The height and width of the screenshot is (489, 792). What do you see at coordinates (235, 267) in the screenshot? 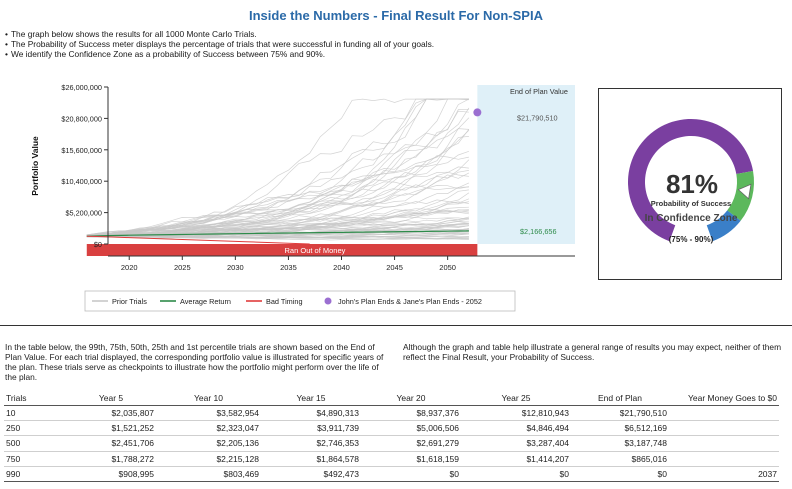
I see `x-tick-label: 2030` at bounding box center [235, 267].